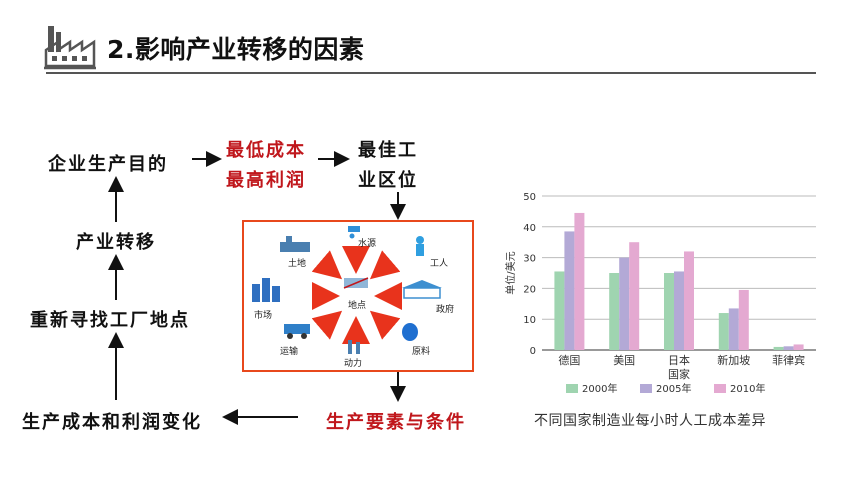 This screenshot has width=860, height=484. I want to click on land-icon, so click(295, 244).